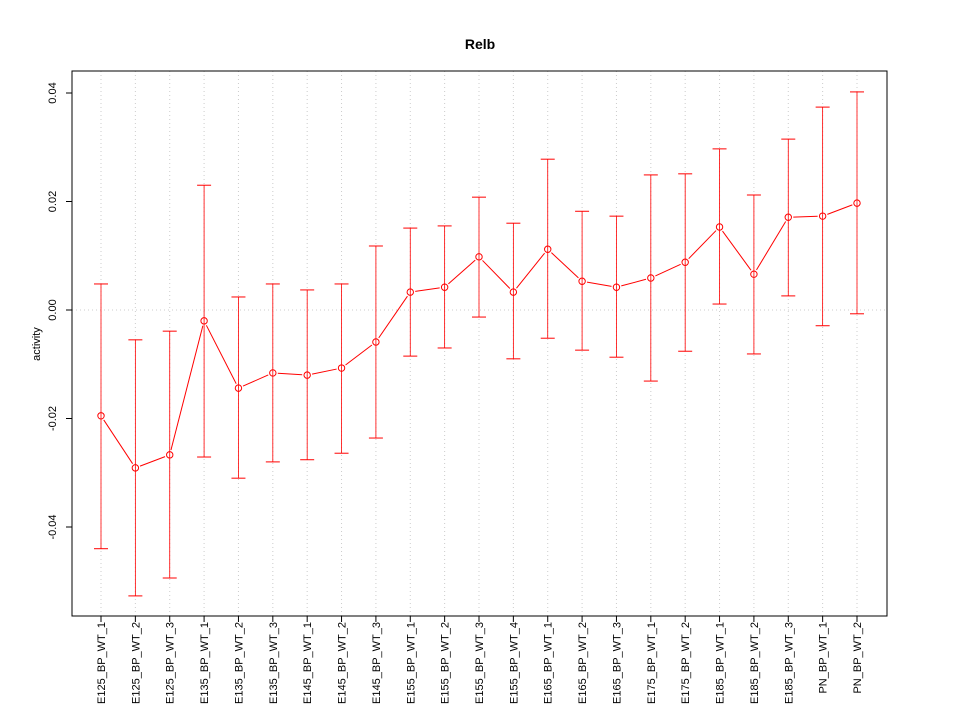 This screenshot has height=725, width=960. I want to click on y-tick-label: 0.04, so click(53, 92).